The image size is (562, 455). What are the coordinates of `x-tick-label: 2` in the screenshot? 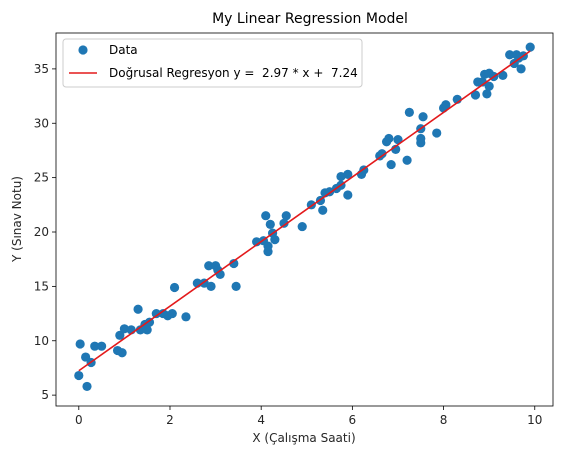 It's located at (170, 420).